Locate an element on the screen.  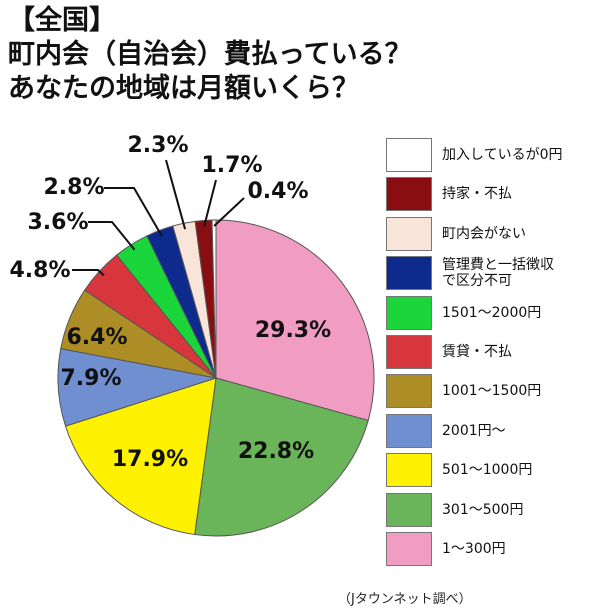
legend-label-line-2: で区分不可 is located at coordinates (477, 281).